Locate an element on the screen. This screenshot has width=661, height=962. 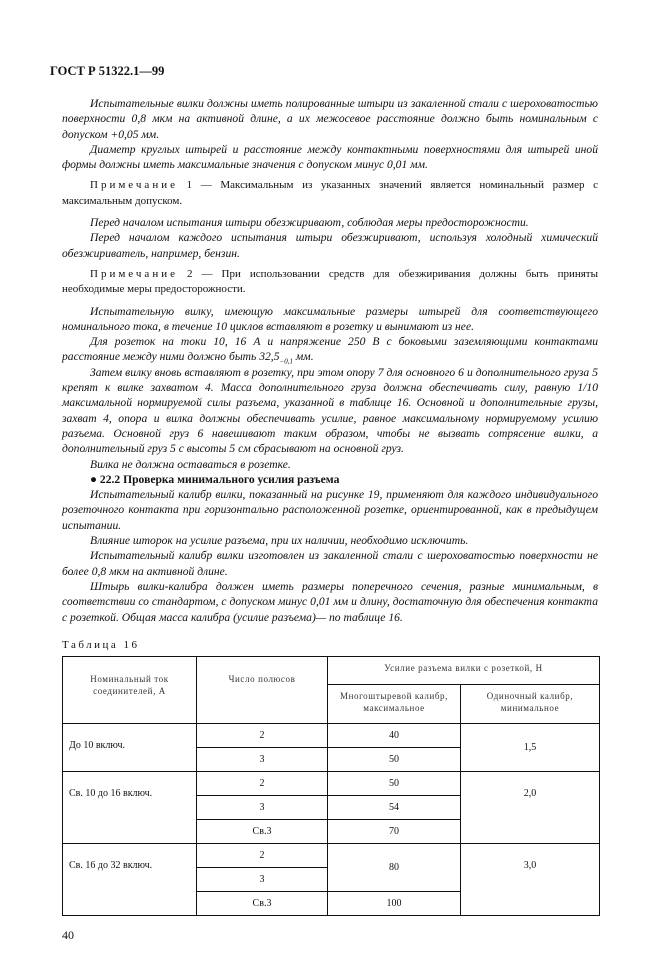
header-current: Номинальный ток соединителей, А is located at coordinates (129, 689).